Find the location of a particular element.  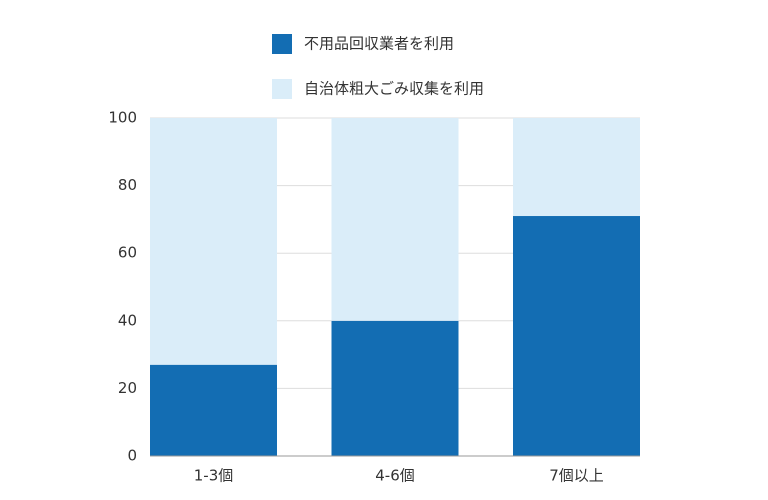

y-tick-label: 0 is located at coordinates (132, 456).